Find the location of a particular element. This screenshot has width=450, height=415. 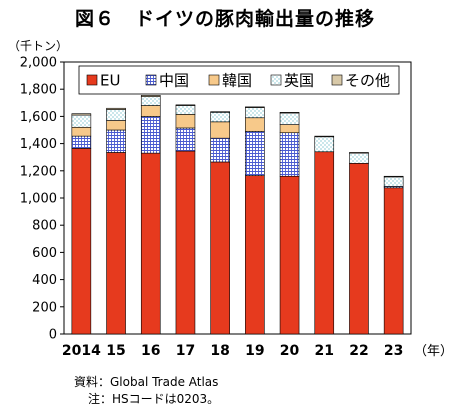

y-tick-label: 1,600 is located at coordinates (38, 117).